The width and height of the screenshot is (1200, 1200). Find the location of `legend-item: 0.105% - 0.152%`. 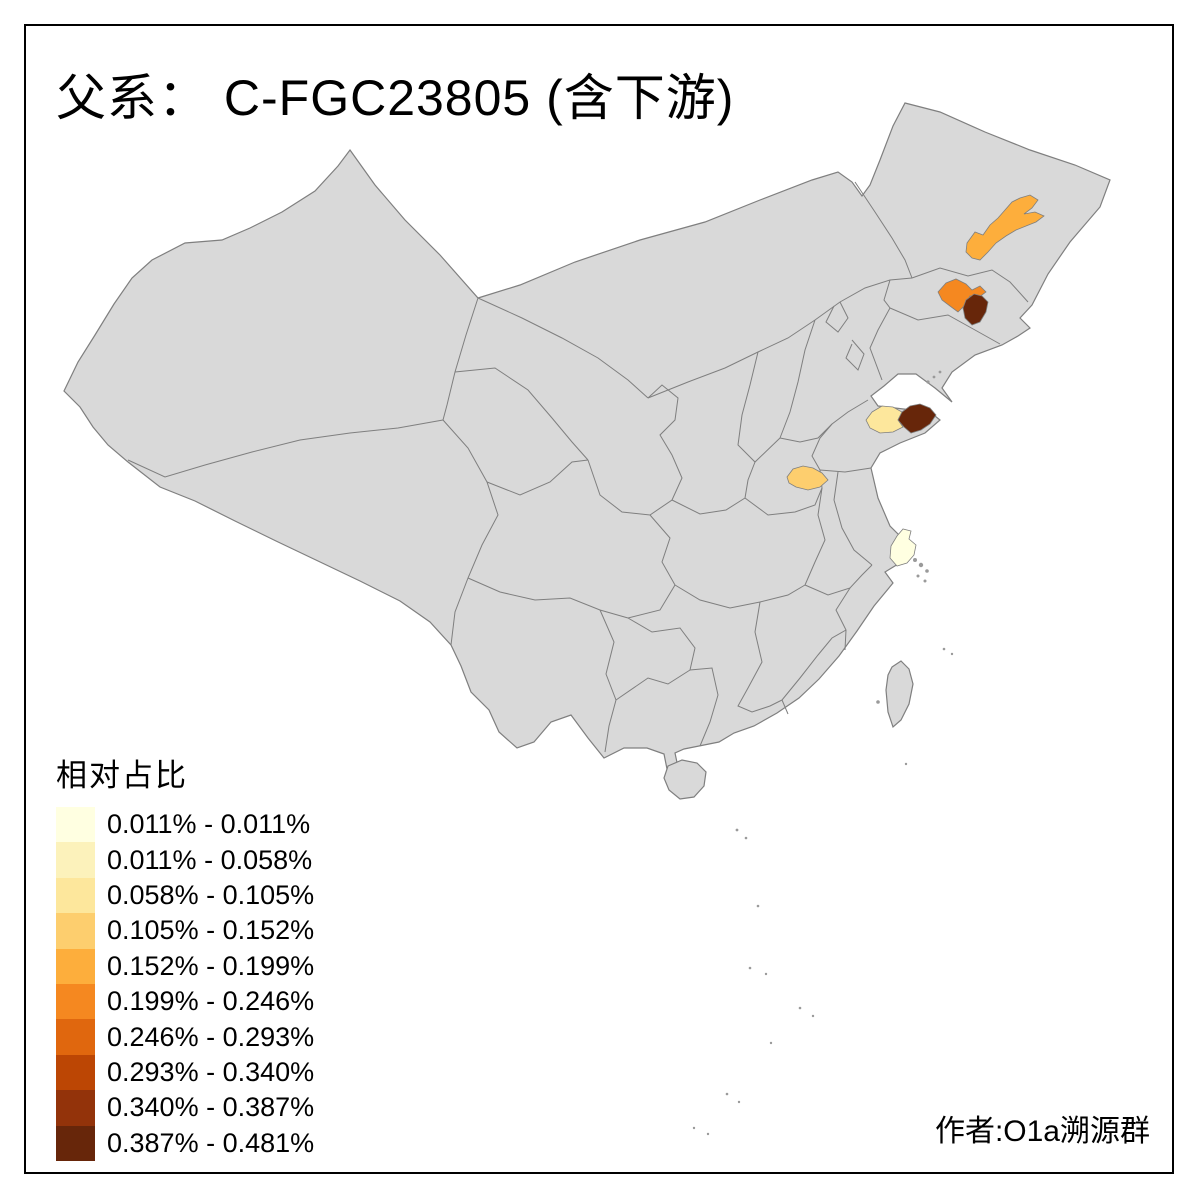

legend-item: 0.105% - 0.152% is located at coordinates (185, 931).